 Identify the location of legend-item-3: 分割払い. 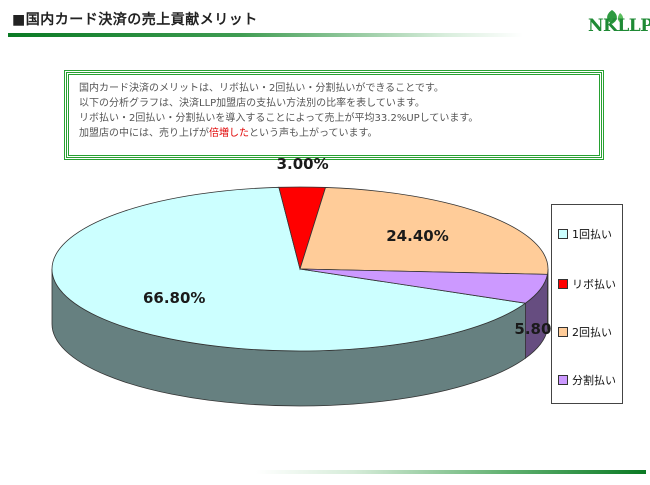
(587, 380).